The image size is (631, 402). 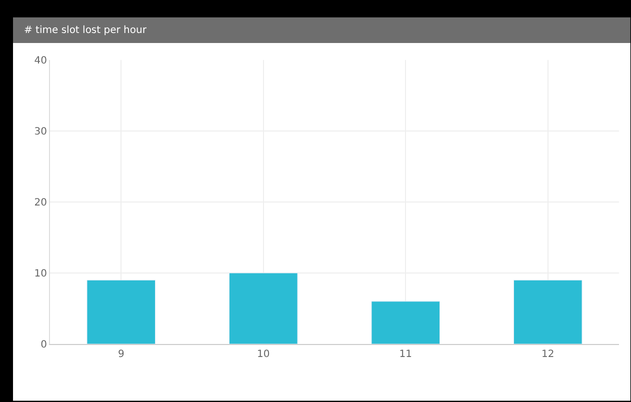 What do you see at coordinates (40, 61) in the screenshot?
I see `y-tick-label: 40` at bounding box center [40, 61].